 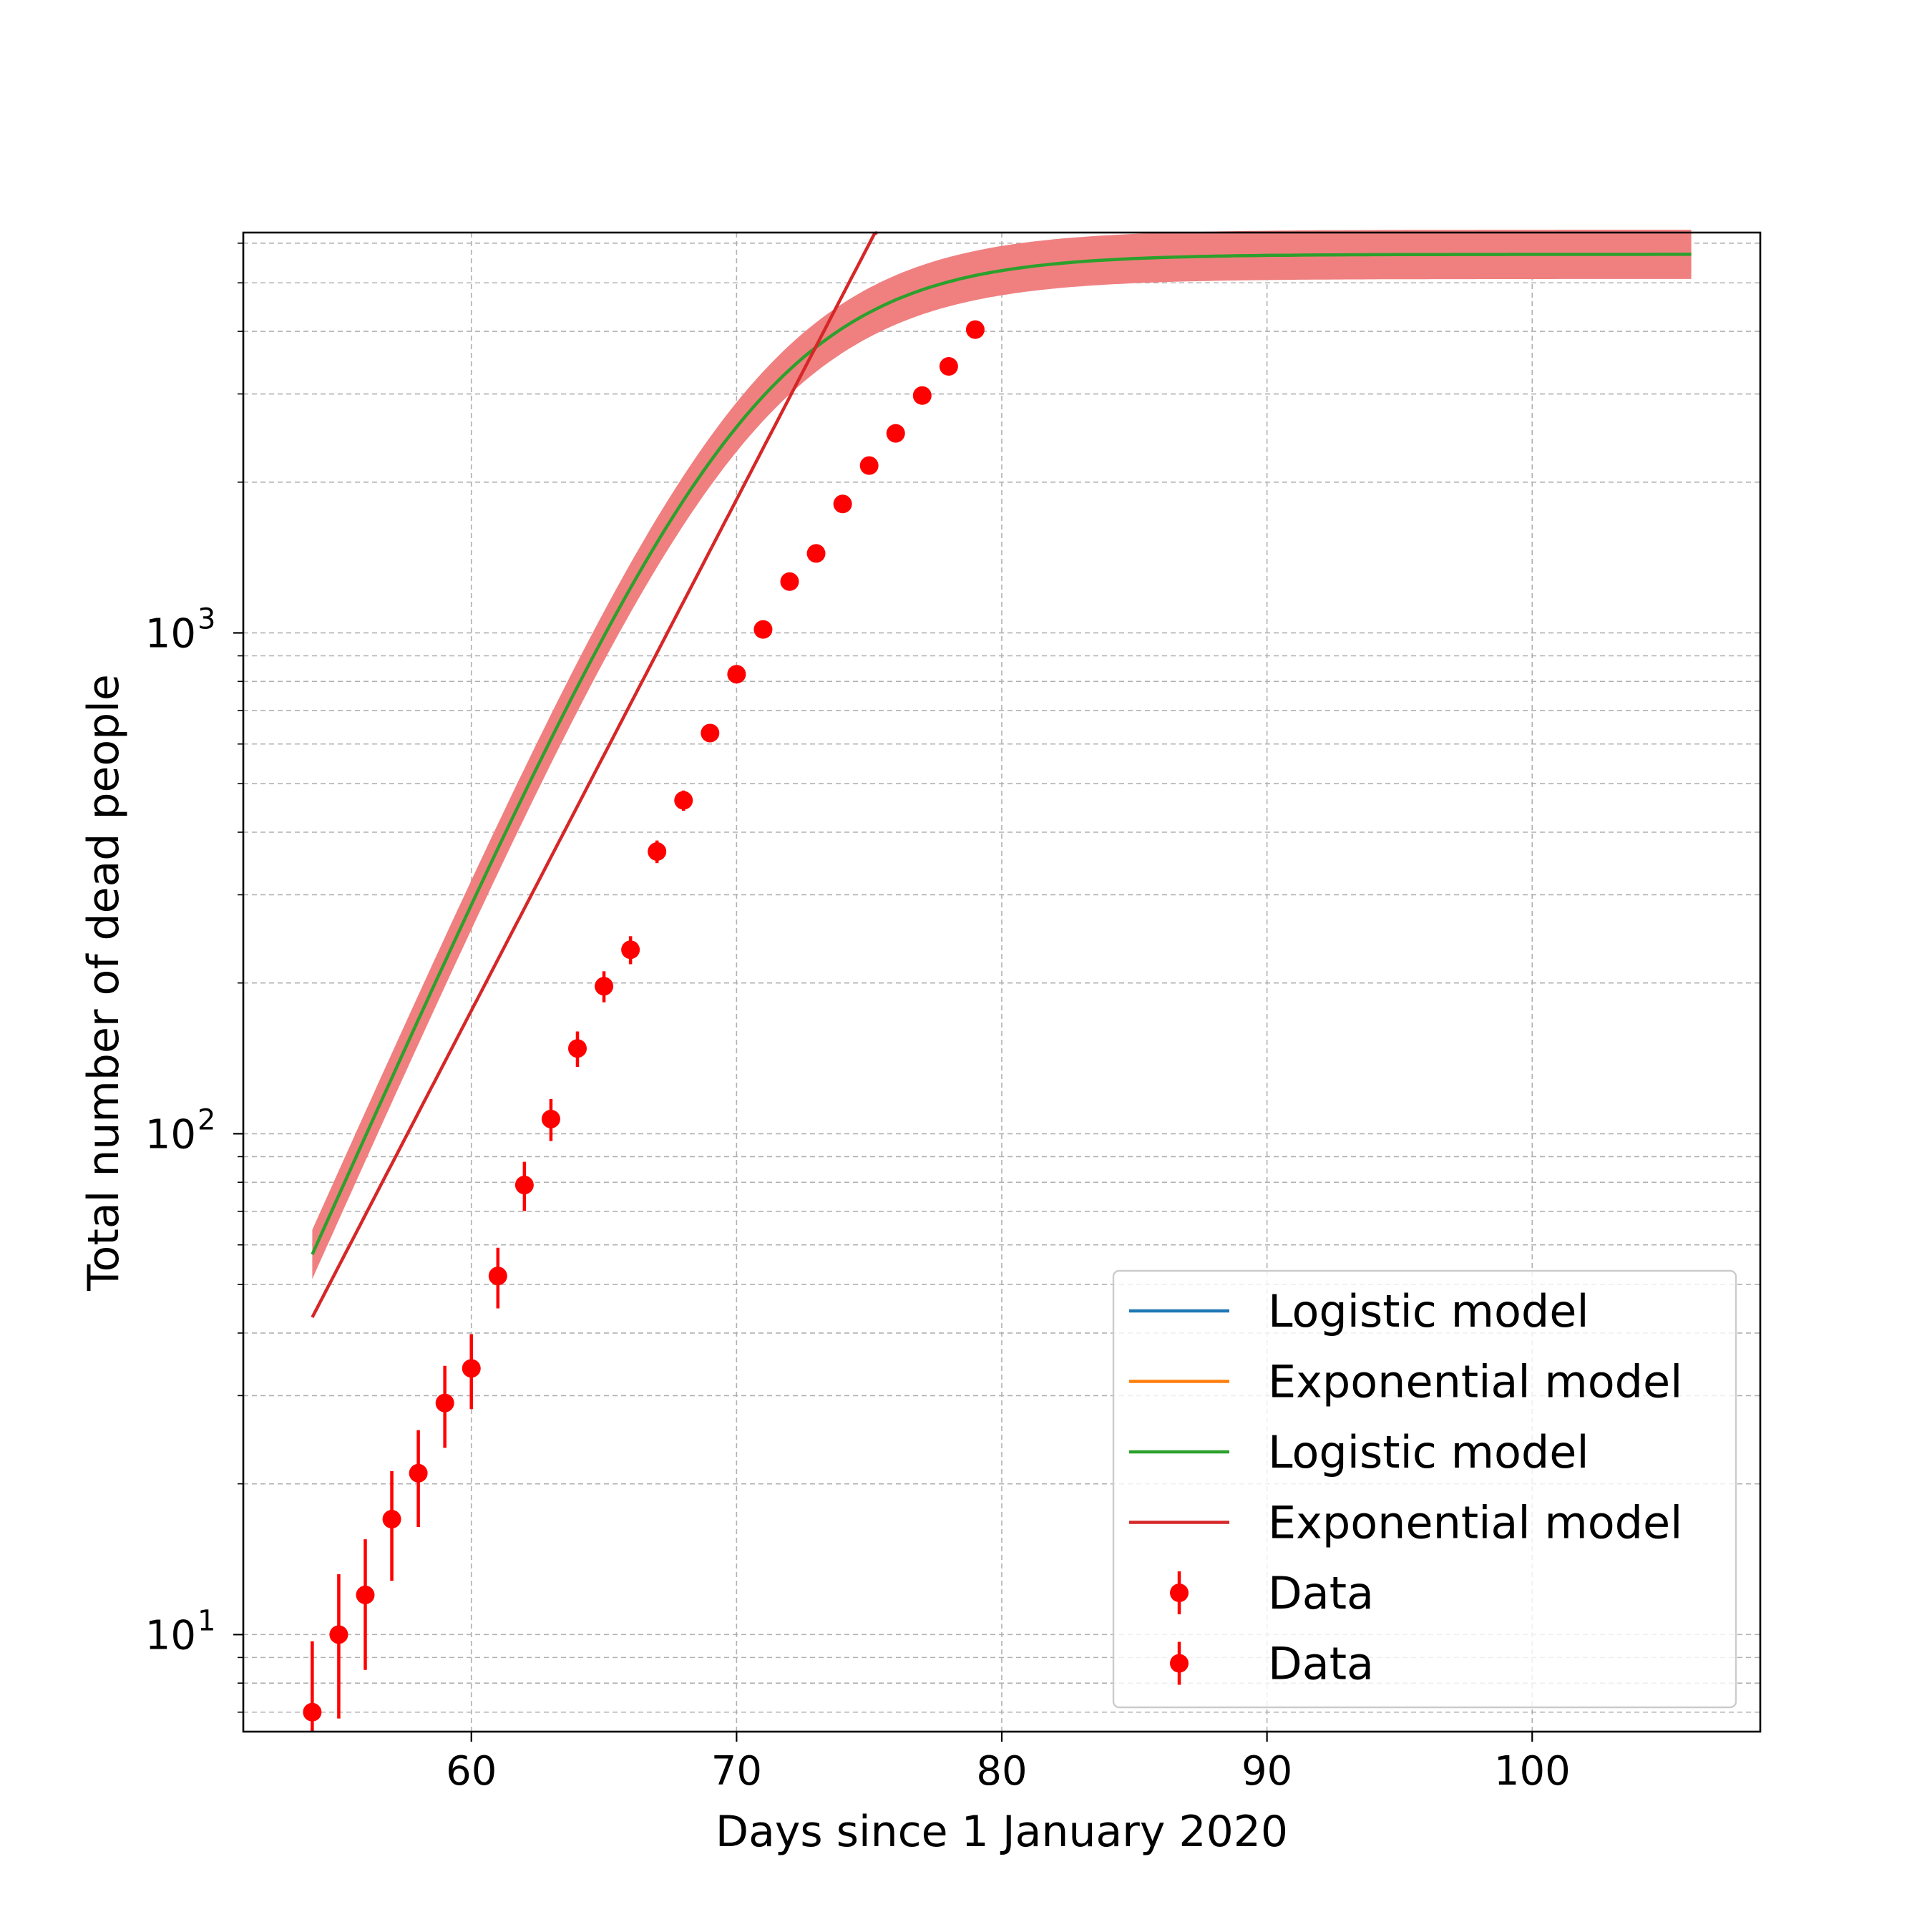 I want to click on x-tick-label: 100, so click(x=1532, y=1771).